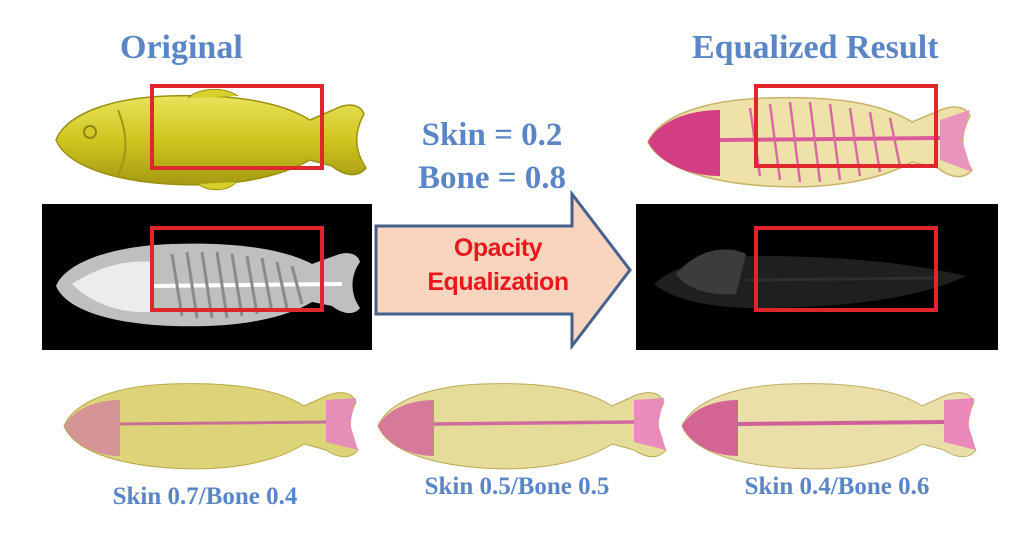  Describe the element at coordinates (492, 178) in the screenshot. I see `bone-parameter: Bone = 0.8` at that location.